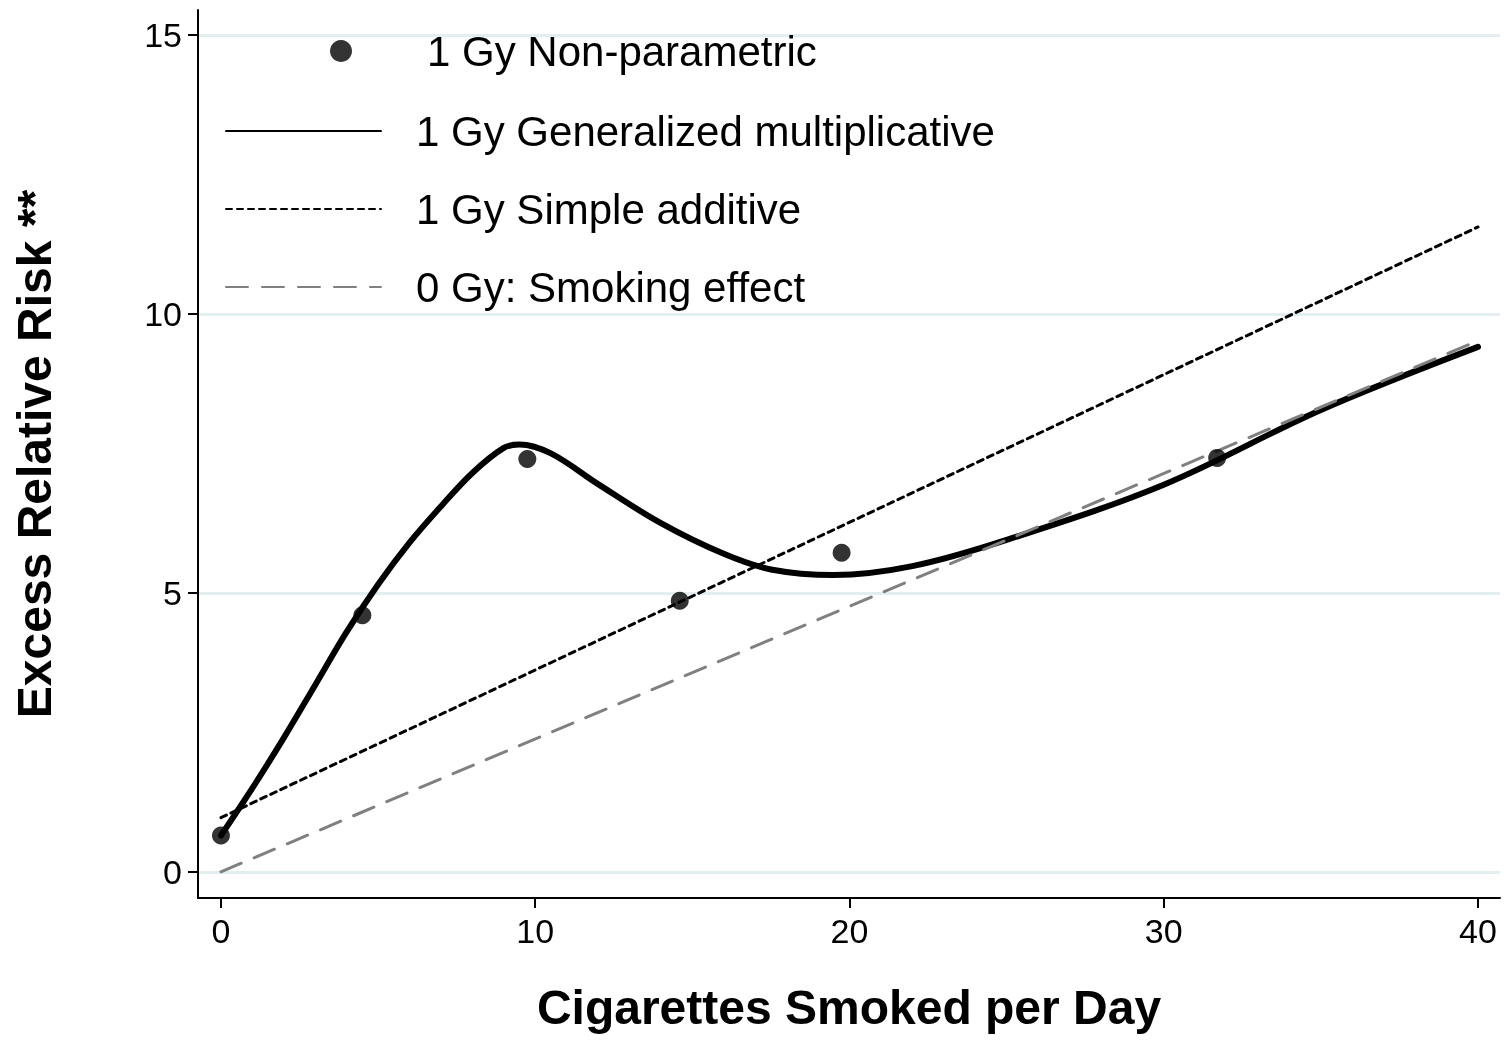 This screenshot has height=1040, width=1509. What do you see at coordinates (163, 313) in the screenshot?
I see `y-tick-label: 10` at bounding box center [163, 313].